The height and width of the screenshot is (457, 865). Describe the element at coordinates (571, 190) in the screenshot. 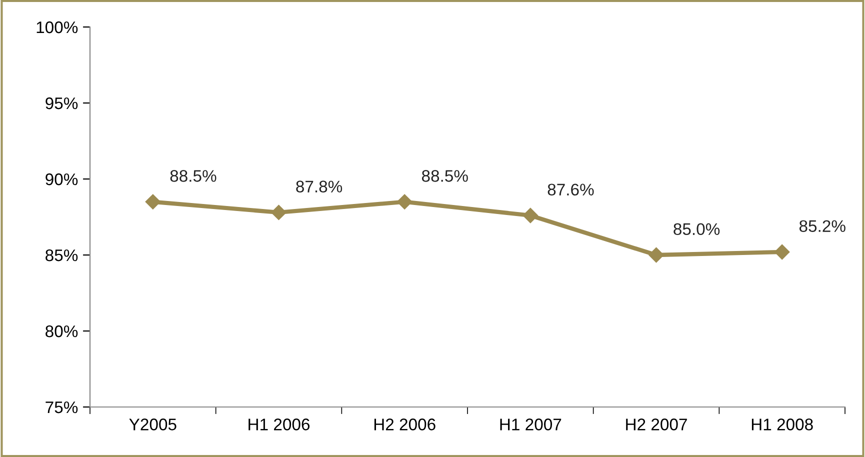

I see `data-label: 87.6%` at that location.